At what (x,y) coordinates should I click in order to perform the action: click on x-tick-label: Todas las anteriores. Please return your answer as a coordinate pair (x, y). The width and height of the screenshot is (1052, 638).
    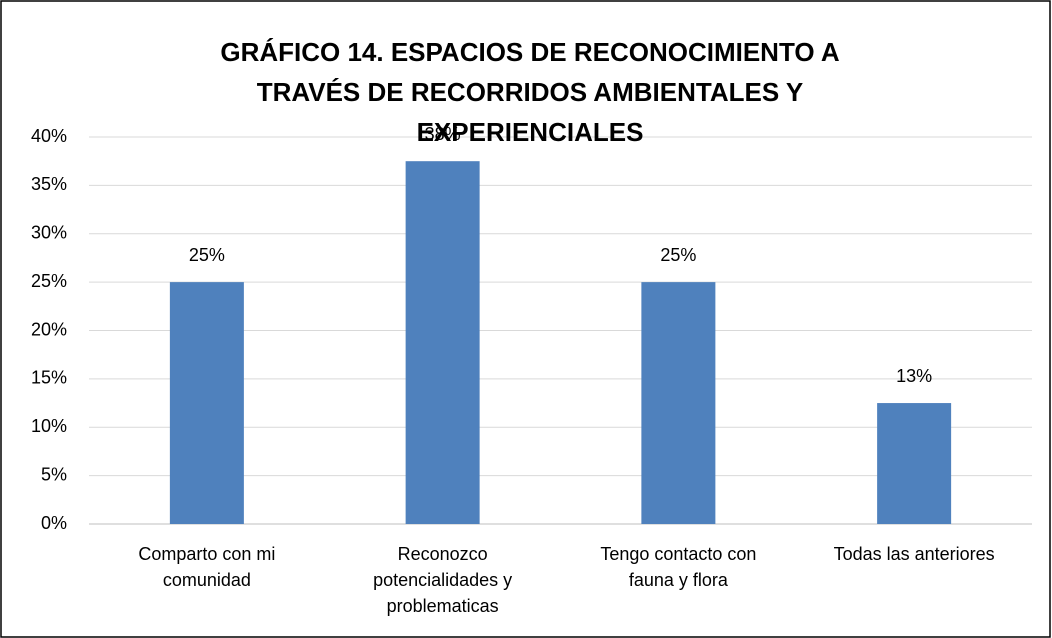
    Looking at the image, I should click on (914, 554).